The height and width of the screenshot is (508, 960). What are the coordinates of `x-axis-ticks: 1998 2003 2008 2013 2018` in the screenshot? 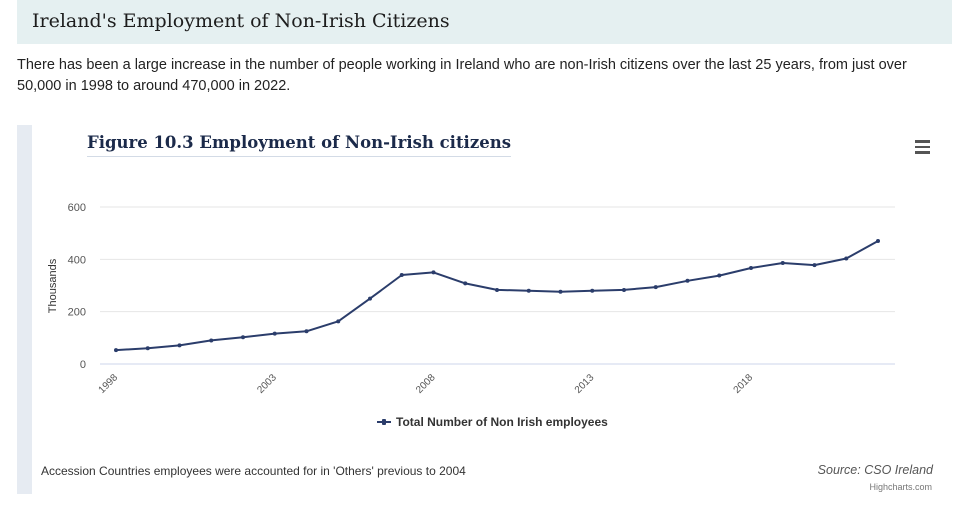 It's located at (426, 384).